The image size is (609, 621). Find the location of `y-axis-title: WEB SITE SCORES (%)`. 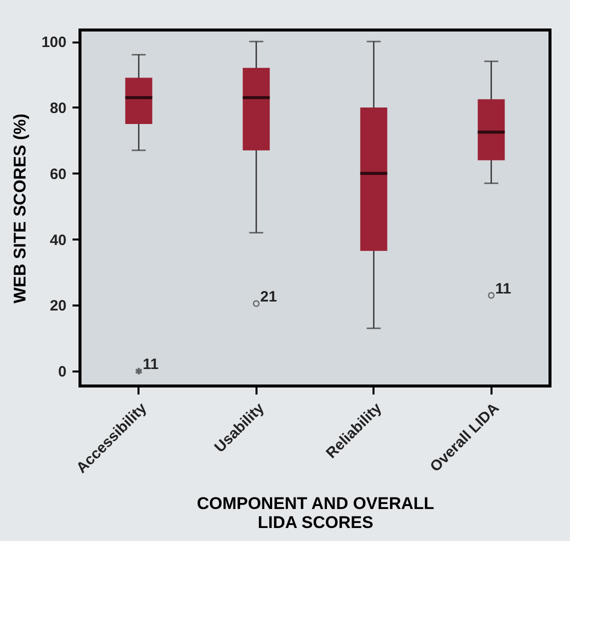

y-axis-title: WEB SITE SCORES (%) is located at coordinates (20, 209).